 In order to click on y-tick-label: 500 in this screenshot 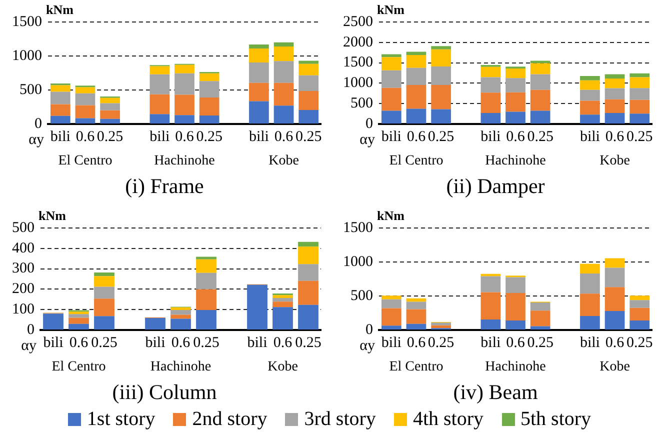, I will do `click(31, 90)`.